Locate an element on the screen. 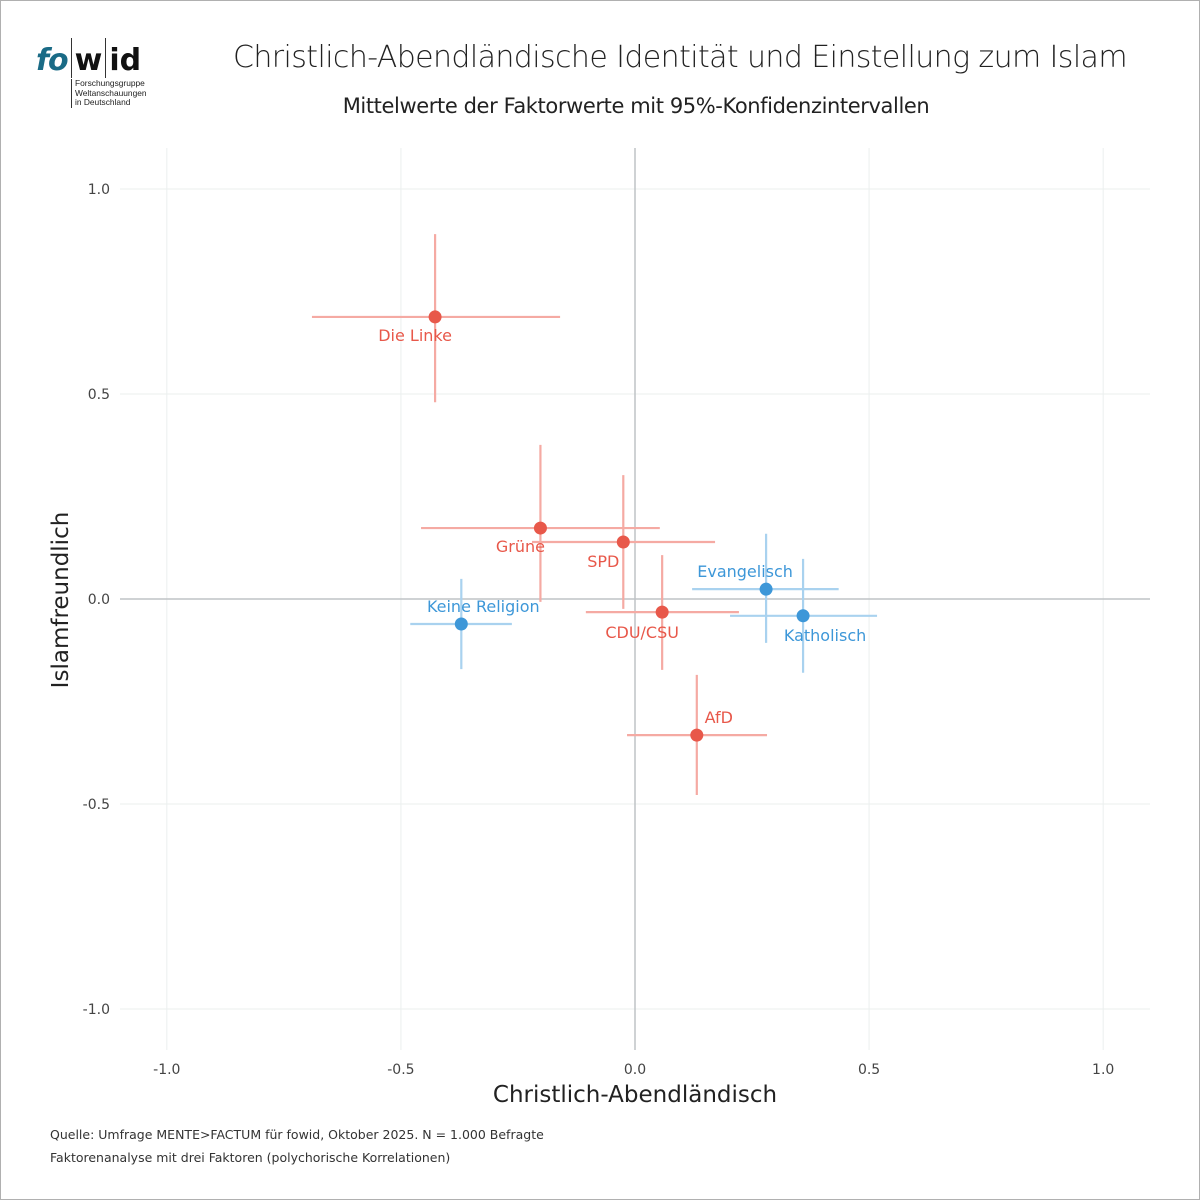 The width and height of the screenshot is (1200, 1200). x-tick-label: 1.0 is located at coordinates (1103, 1070).